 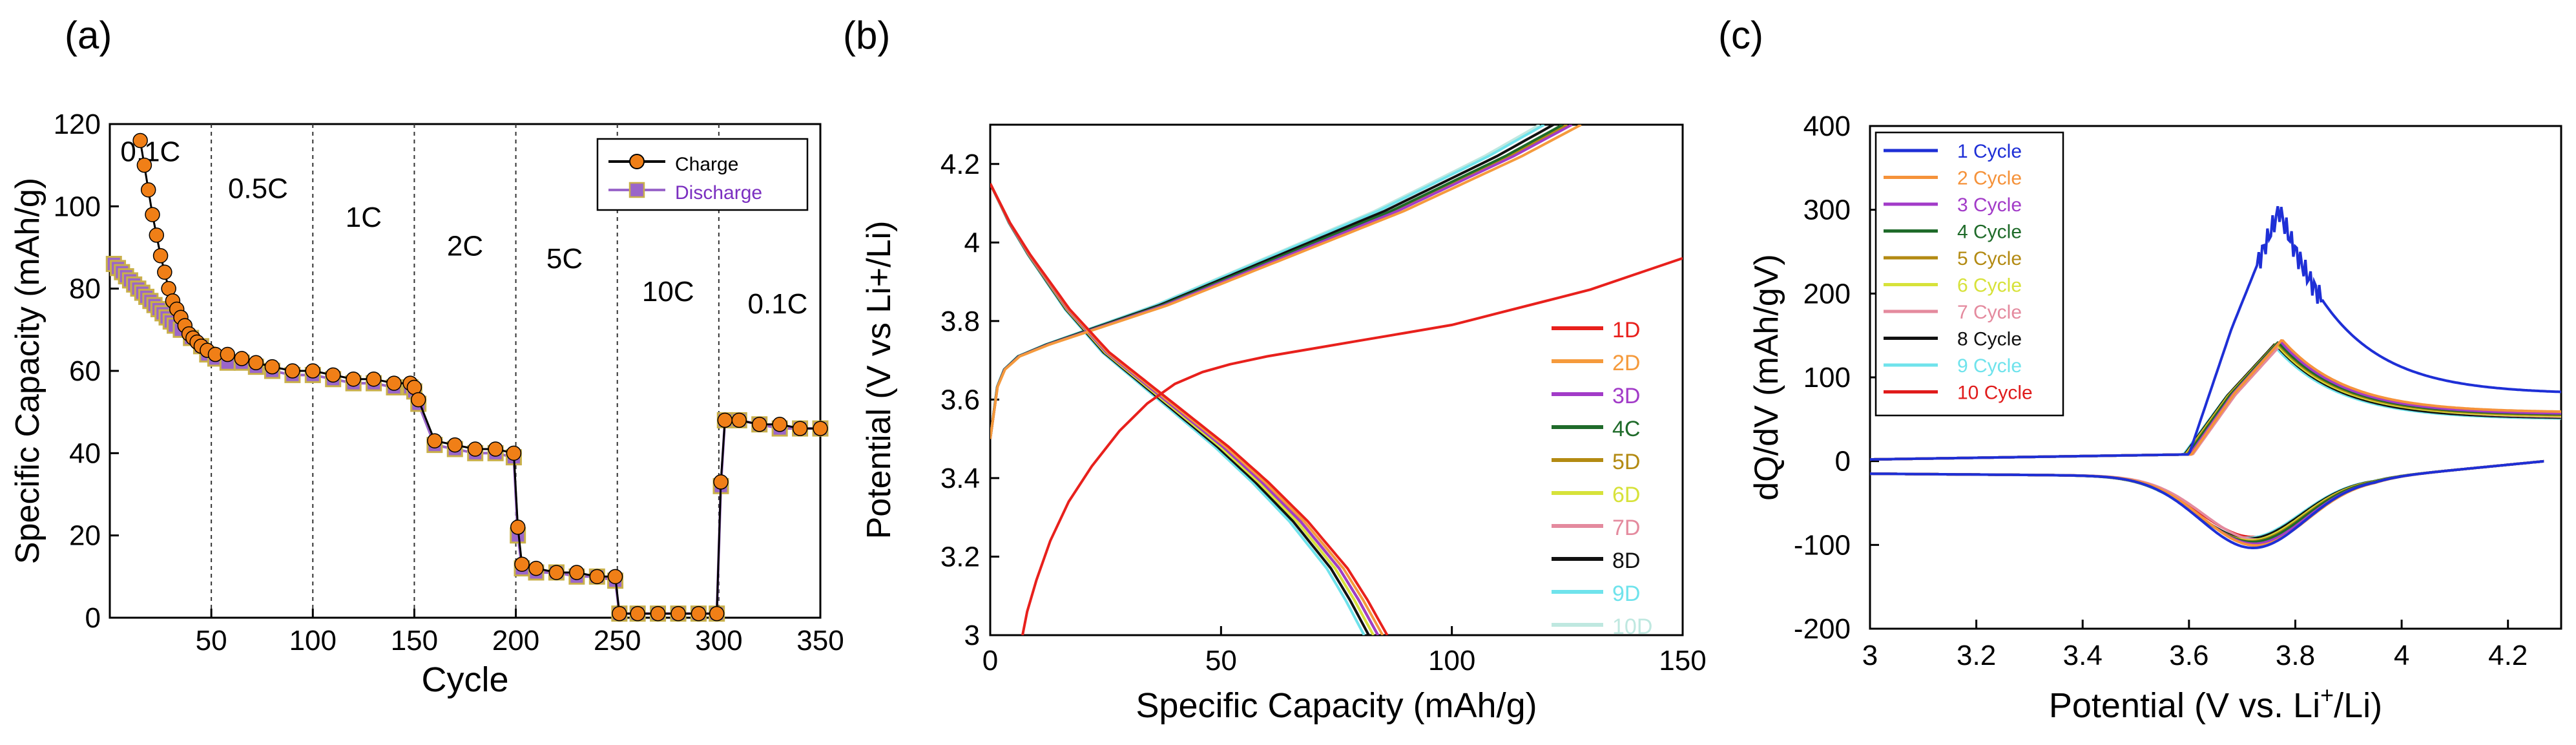 What do you see at coordinates (1626, 396) in the screenshot?
I see `legend-label: 3D` at bounding box center [1626, 396].